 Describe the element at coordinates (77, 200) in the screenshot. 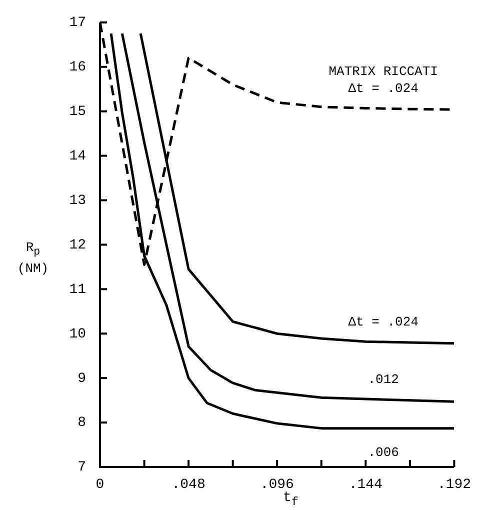

I see `y-tick-label: 13` at that location.